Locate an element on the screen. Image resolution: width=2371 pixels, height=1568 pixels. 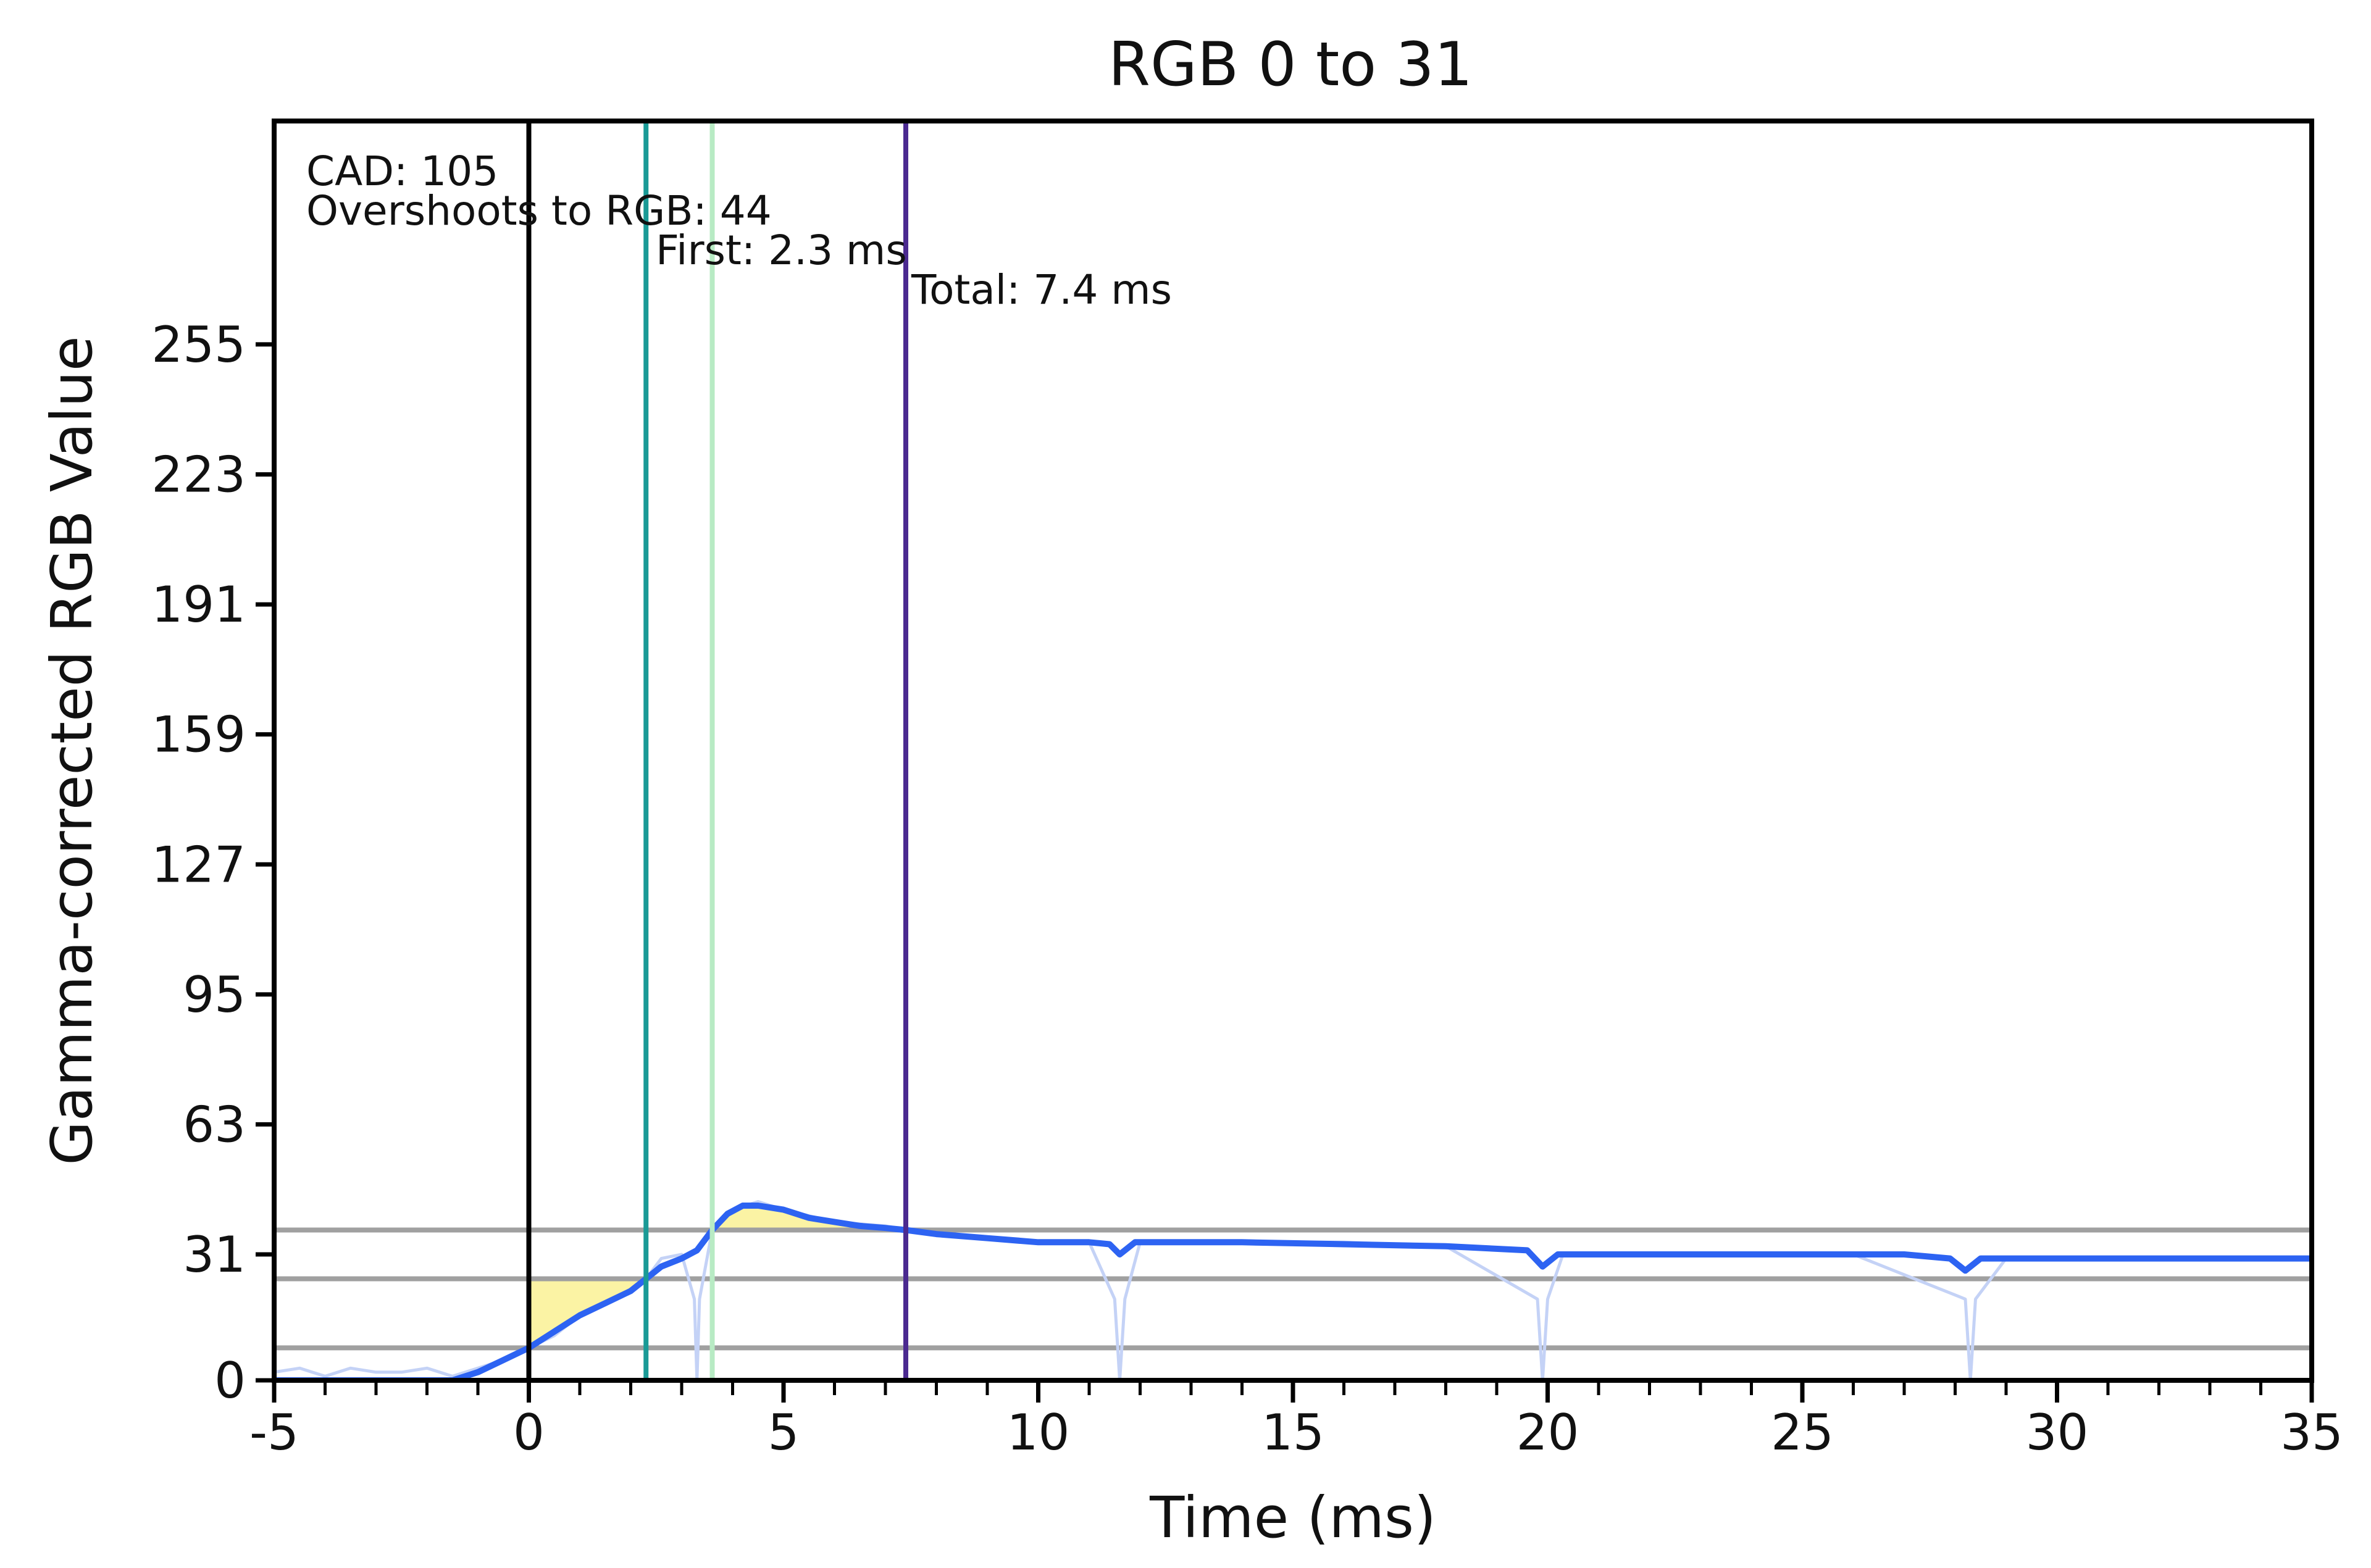
annotation-overshoot: Overshoots to RGB: 44 is located at coordinates (539, 211).